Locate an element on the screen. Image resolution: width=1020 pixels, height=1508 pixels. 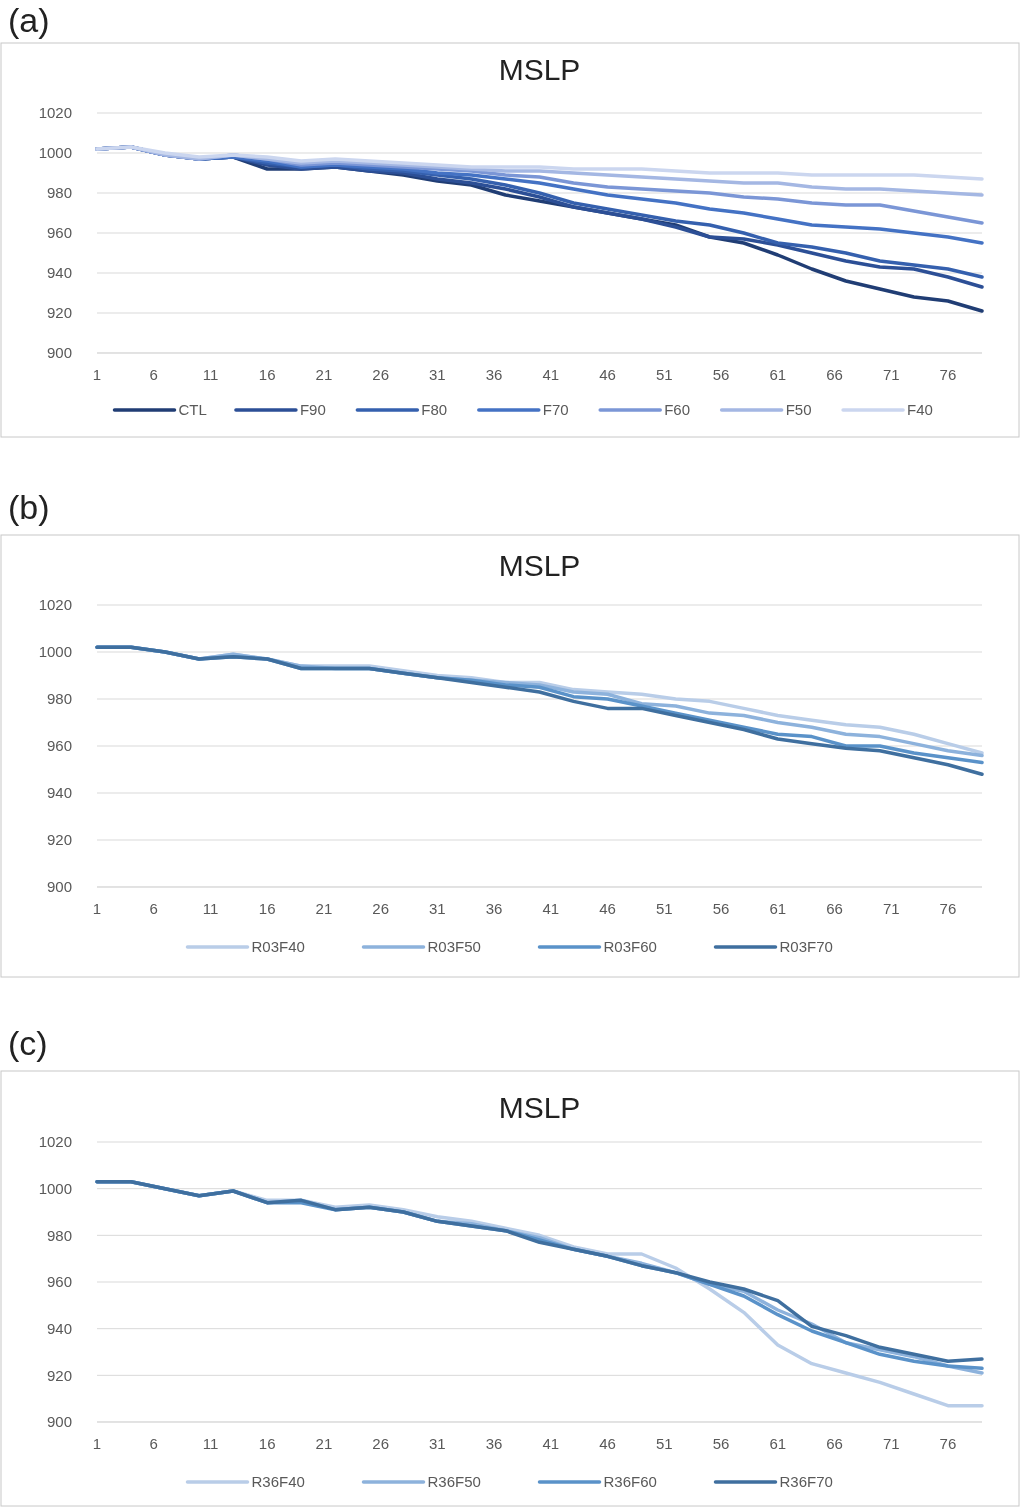
legend-label: R03F70 is located at coordinates (806, 947).